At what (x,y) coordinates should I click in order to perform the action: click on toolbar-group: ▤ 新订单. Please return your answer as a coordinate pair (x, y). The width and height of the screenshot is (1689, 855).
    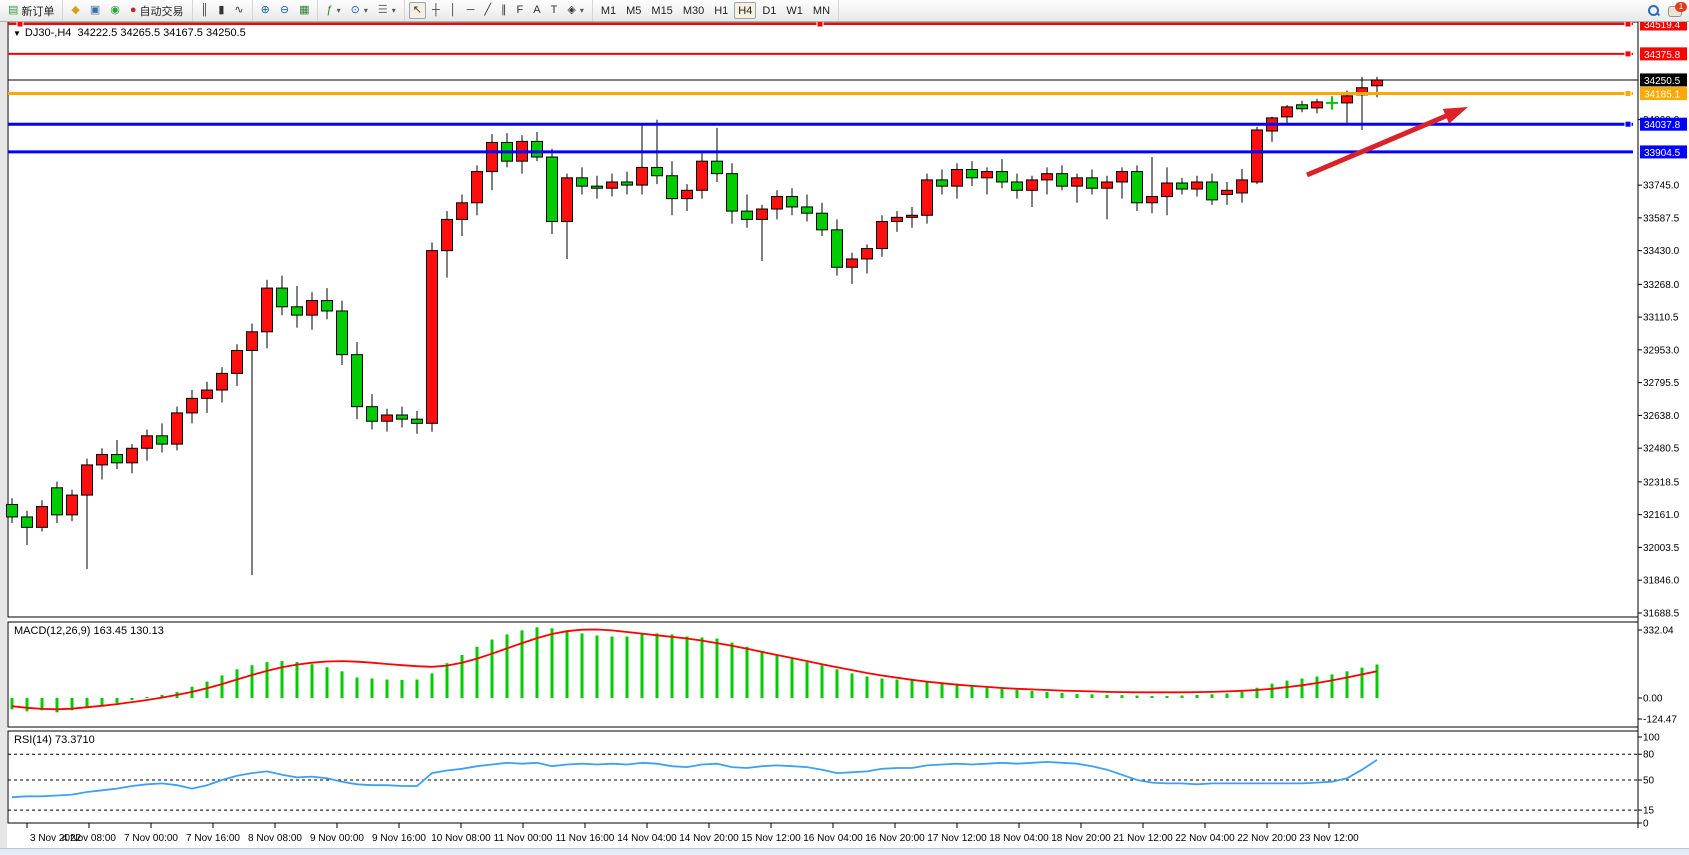
    Looking at the image, I should click on (32, 10).